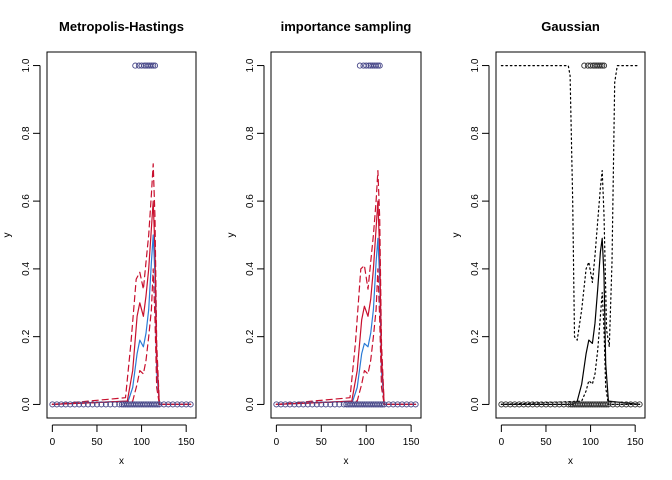 The width and height of the screenshot is (672, 480). Describe the element at coordinates (250, 404) in the screenshot. I see `y-tick-label: 0.0` at that location.